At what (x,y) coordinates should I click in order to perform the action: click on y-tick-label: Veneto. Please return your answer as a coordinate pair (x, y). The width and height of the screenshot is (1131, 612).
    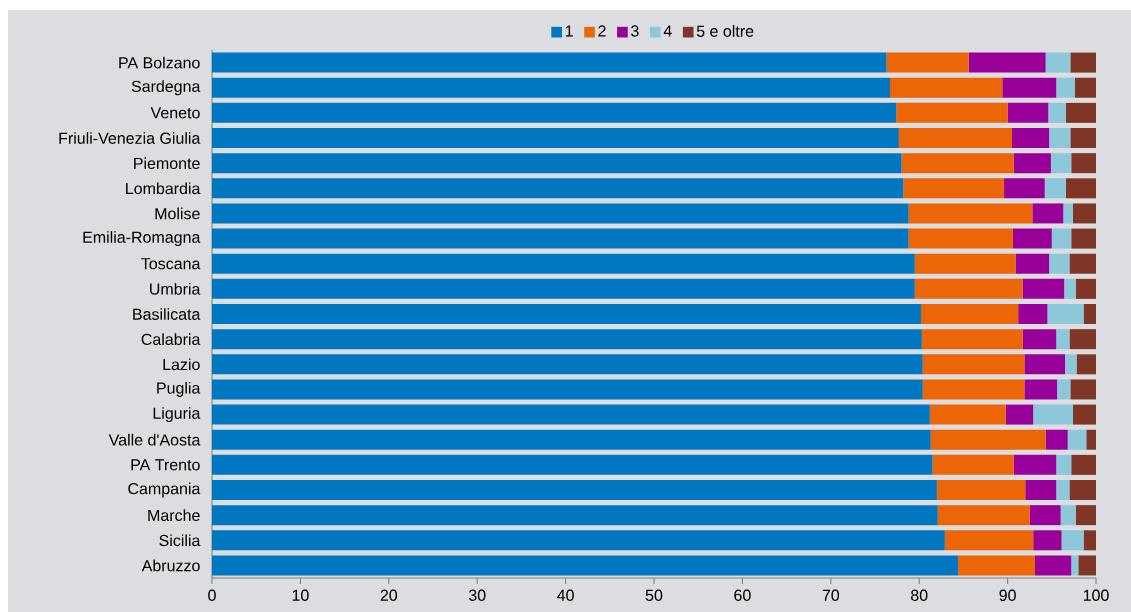
    Looking at the image, I should click on (175, 113).